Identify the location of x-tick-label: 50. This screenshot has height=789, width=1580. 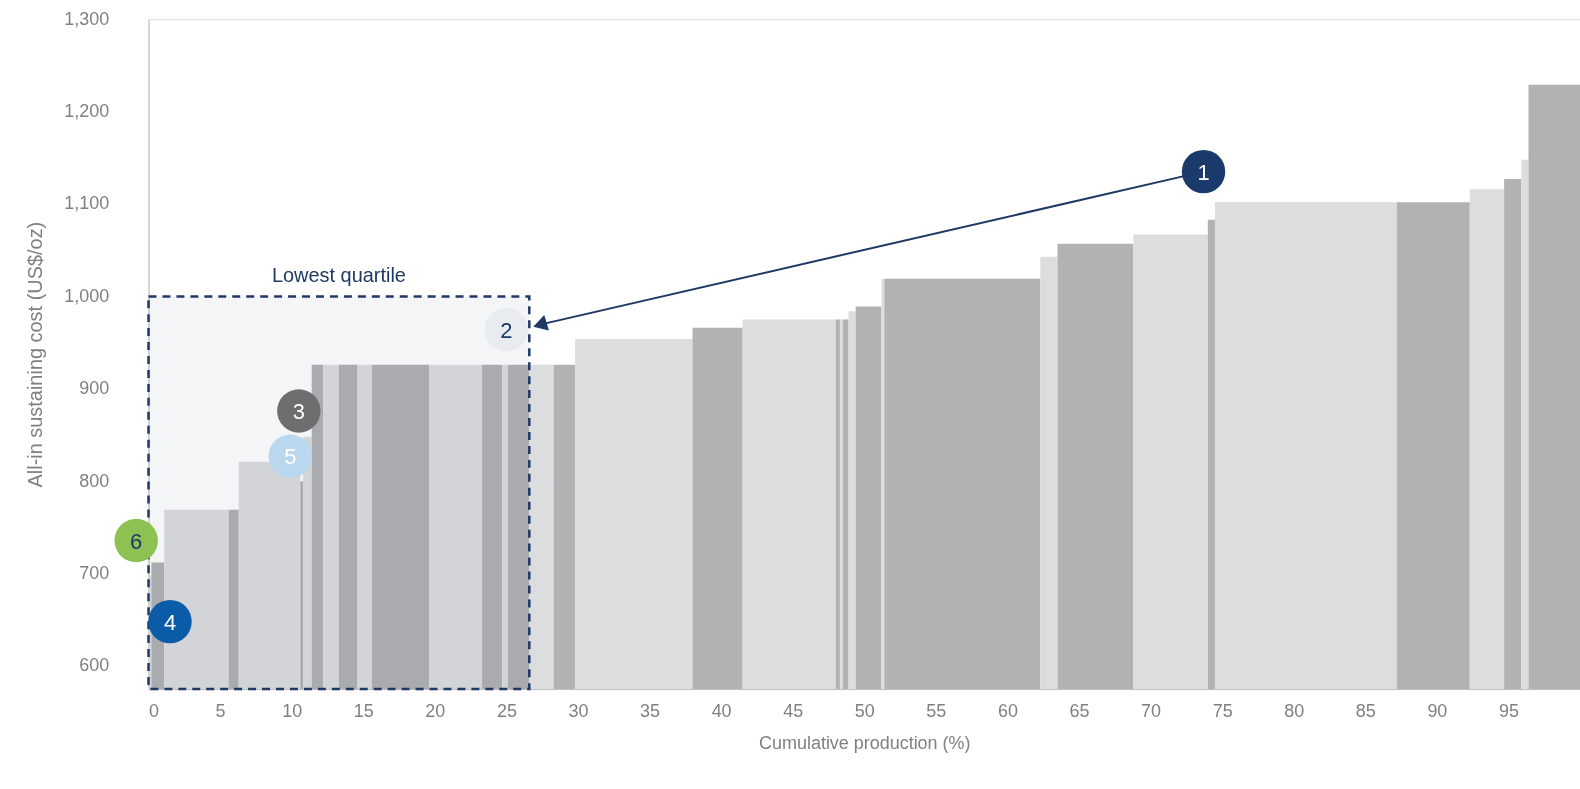
(864, 711).